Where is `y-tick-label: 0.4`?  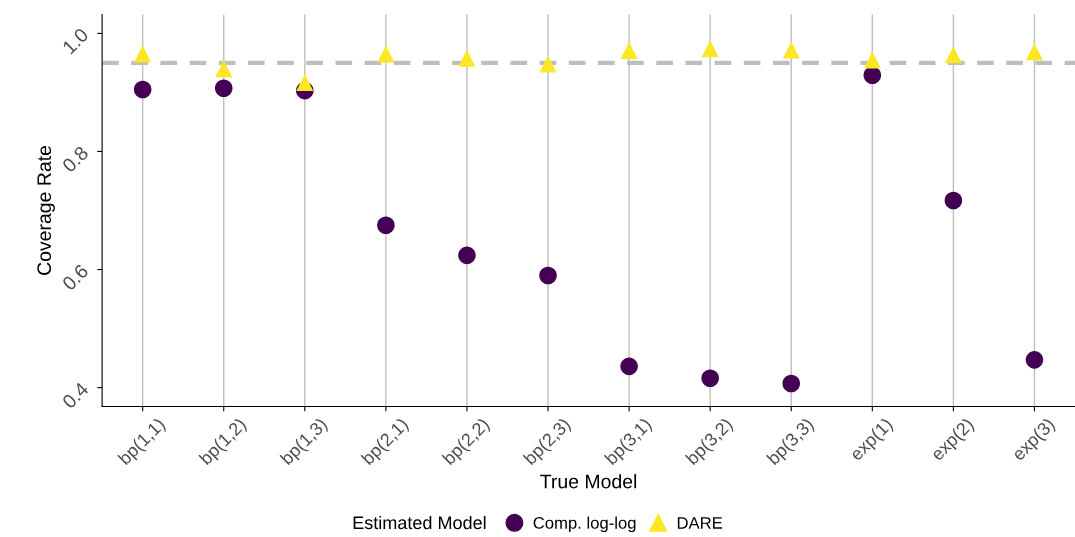 y-tick-label: 0.4 is located at coordinates (75, 395).